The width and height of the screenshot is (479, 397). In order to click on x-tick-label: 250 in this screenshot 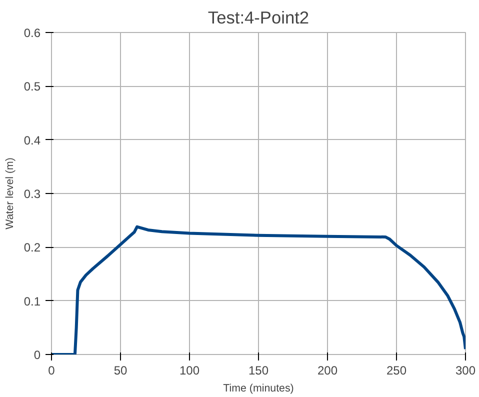, I will do `click(396, 371)`.